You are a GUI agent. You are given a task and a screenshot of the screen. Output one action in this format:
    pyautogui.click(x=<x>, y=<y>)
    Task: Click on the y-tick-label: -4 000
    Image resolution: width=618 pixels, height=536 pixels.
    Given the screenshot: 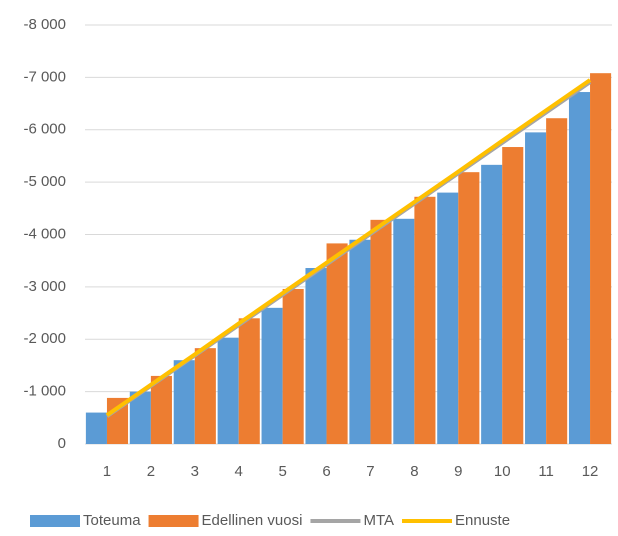 What is the action you would take?
    pyautogui.click(x=44, y=233)
    